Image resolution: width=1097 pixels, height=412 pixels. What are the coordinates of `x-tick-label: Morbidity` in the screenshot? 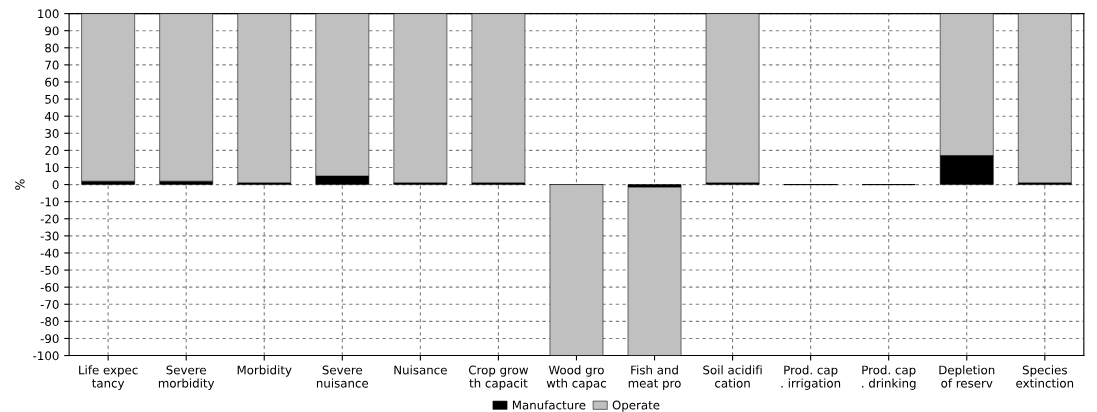 It's located at (264, 371).